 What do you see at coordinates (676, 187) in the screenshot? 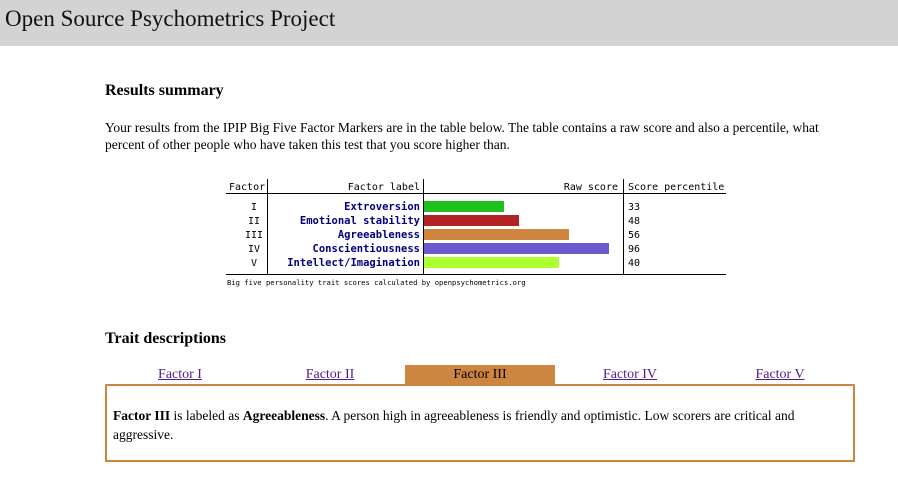
I see `header-score-percentile: Score percentile` at bounding box center [676, 187].